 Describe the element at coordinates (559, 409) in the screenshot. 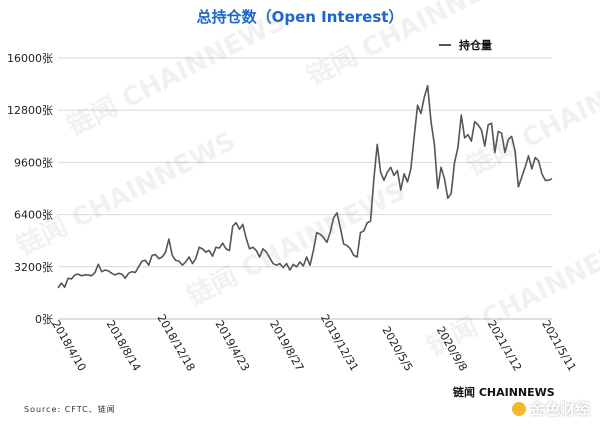

I see `corner-logo-text: 金色财经` at that location.